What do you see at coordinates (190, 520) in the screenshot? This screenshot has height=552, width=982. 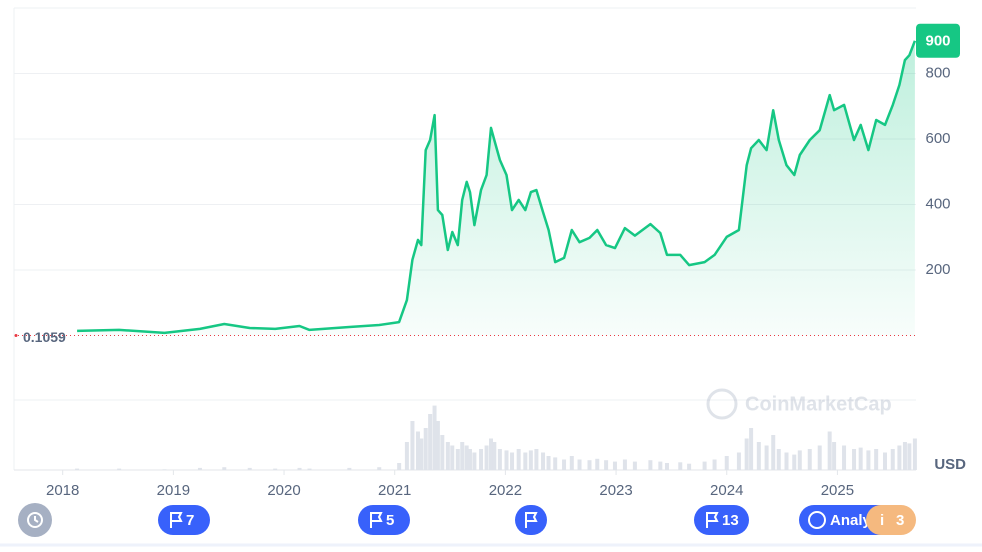 I see `event-count: 7` at bounding box center [190, 520].